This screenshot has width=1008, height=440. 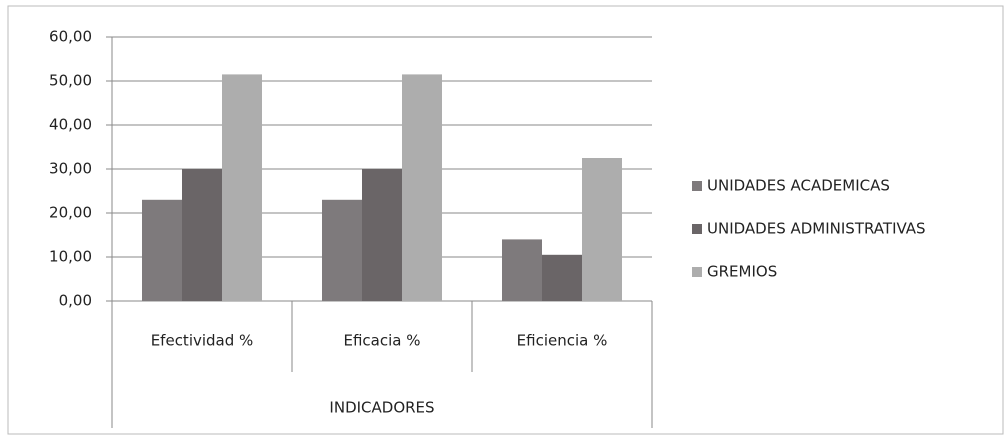 What do you see at coordinates (798, 186) in the screenshot?
I see `legend-label: UNIDADES ACADEMICAS` at bounding box center [798, 186].